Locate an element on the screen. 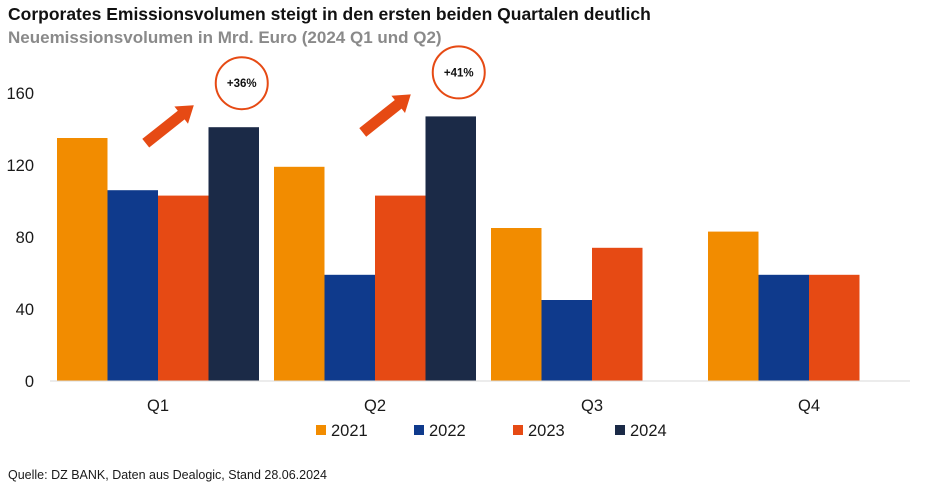  bar-2022-Q3 is located at coordinates (566, 340).